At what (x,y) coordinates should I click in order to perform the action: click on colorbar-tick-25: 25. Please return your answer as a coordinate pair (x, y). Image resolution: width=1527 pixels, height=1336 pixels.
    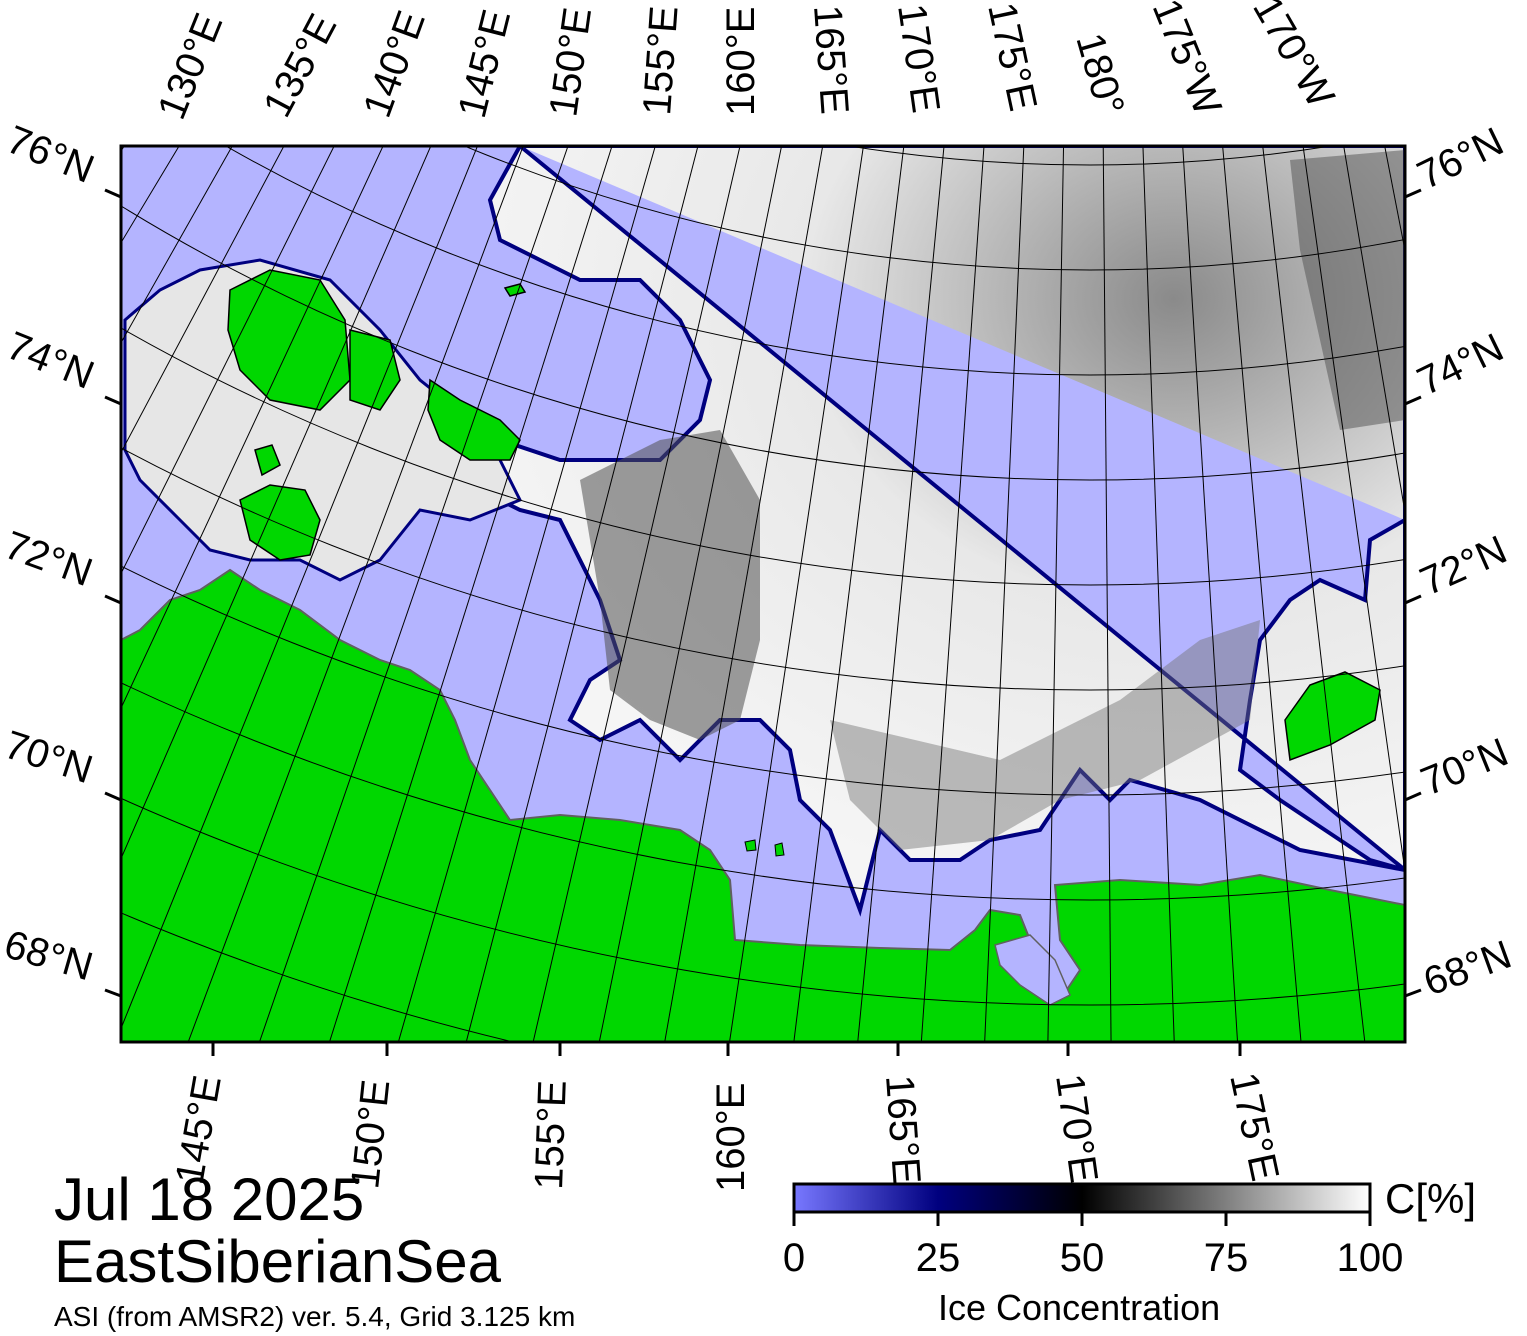
    Looking at the image, I should click on (938, 1258).